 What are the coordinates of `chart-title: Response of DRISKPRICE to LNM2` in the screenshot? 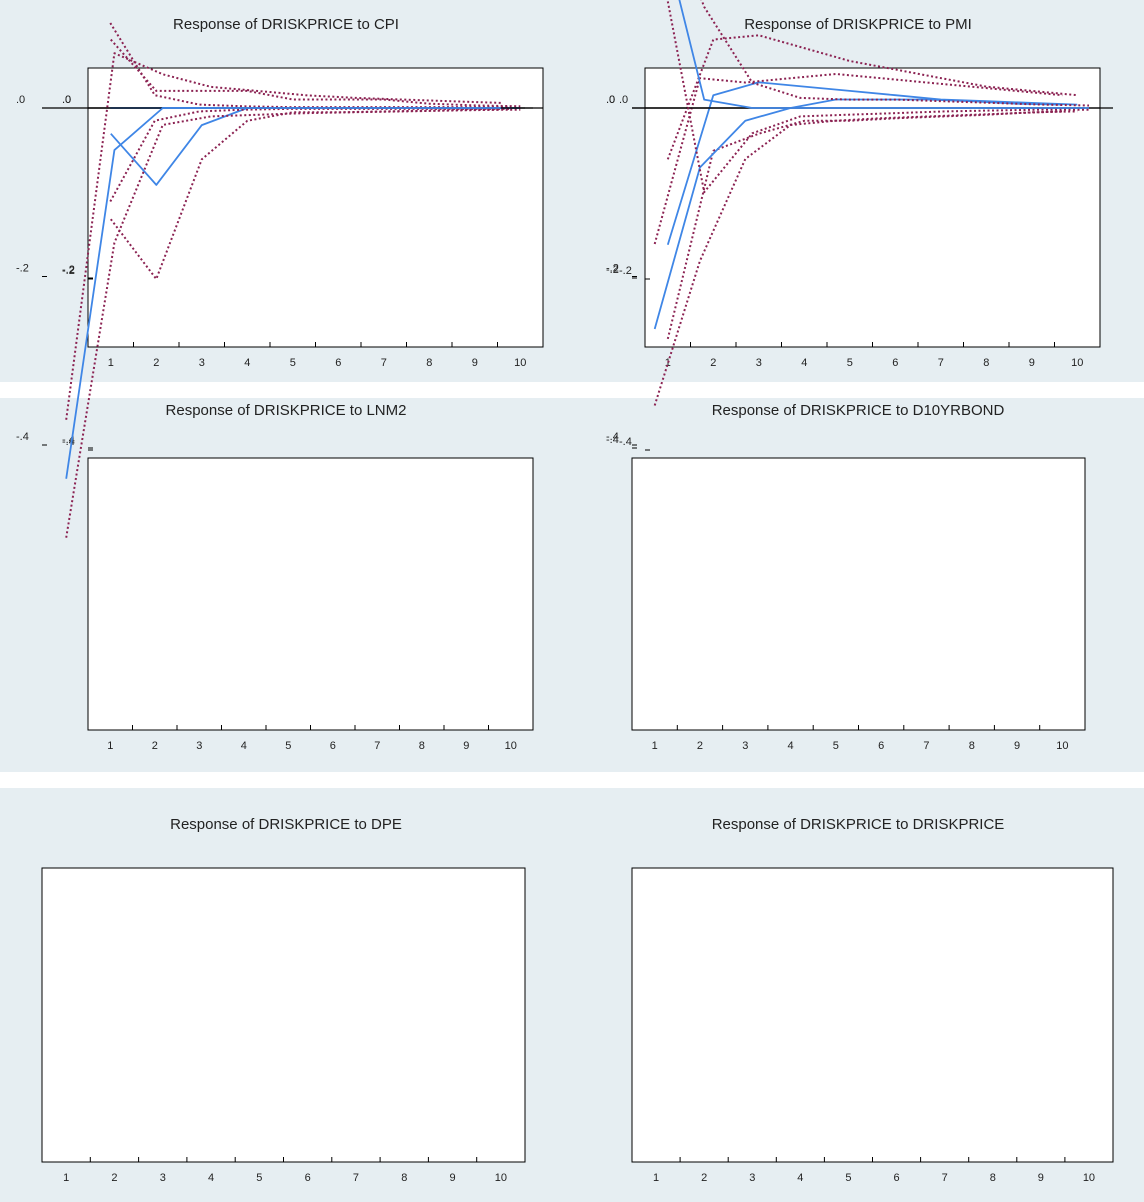 It's located at (286, 410).